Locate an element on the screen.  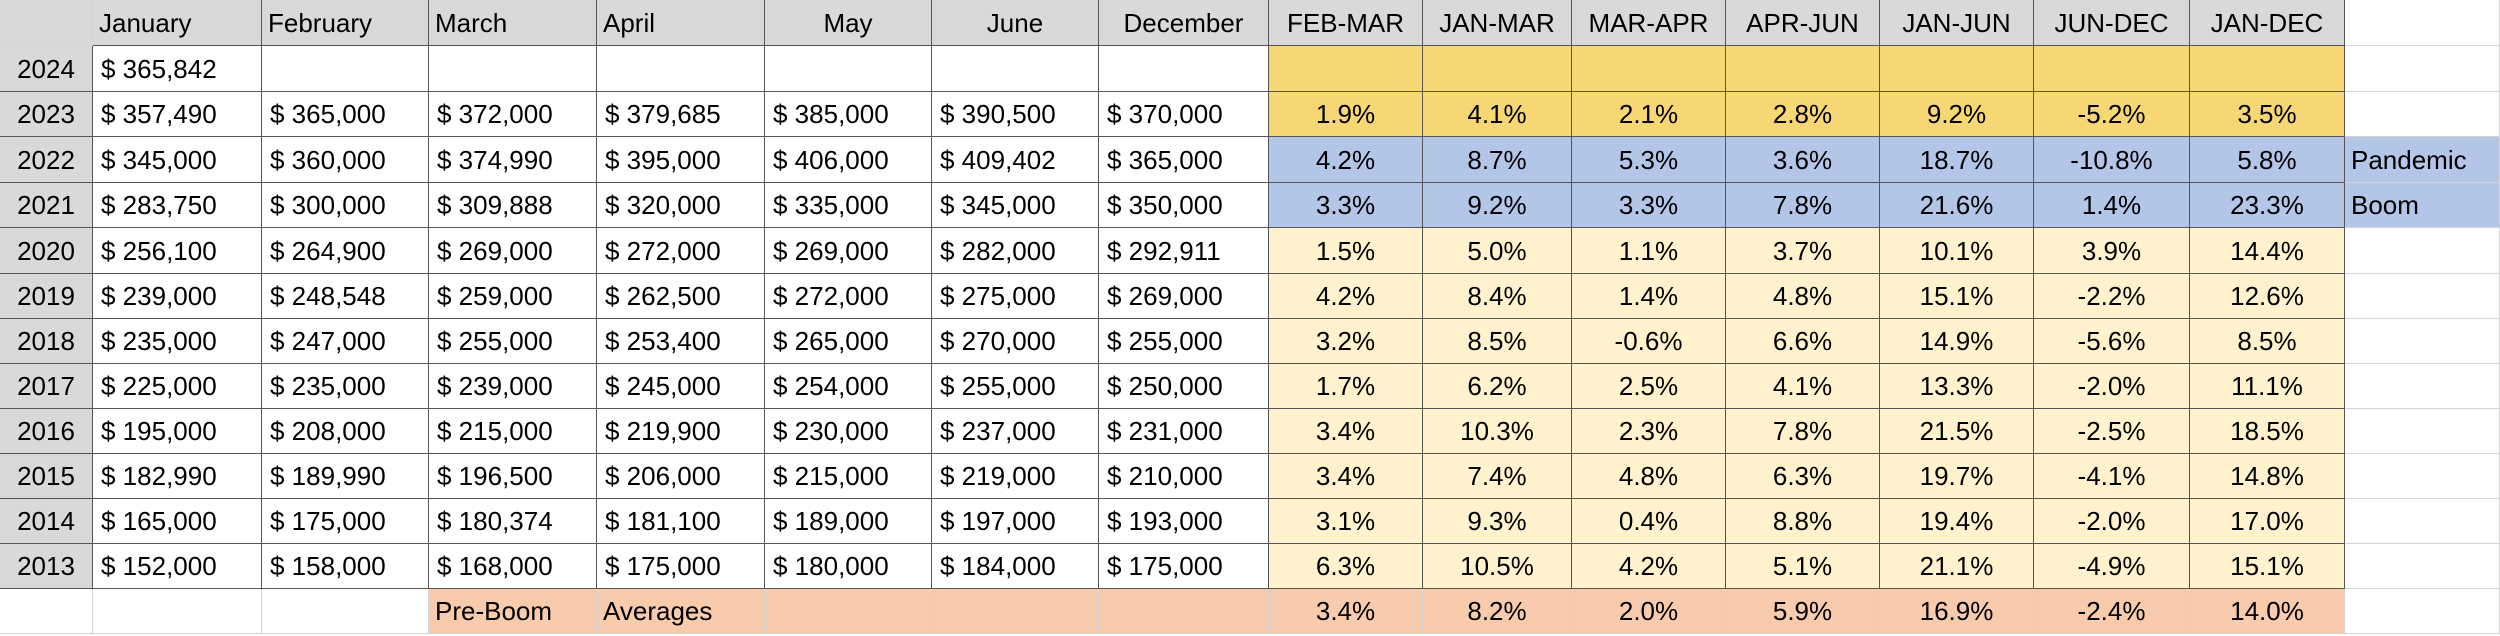
percent-change-cell: 8.5% is located at coordinates (2267, 341).